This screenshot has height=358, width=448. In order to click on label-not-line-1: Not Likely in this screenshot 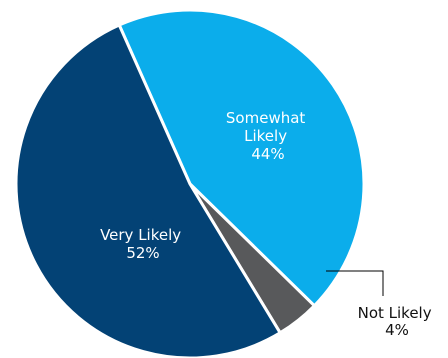, I will do `click(395, 313)`.